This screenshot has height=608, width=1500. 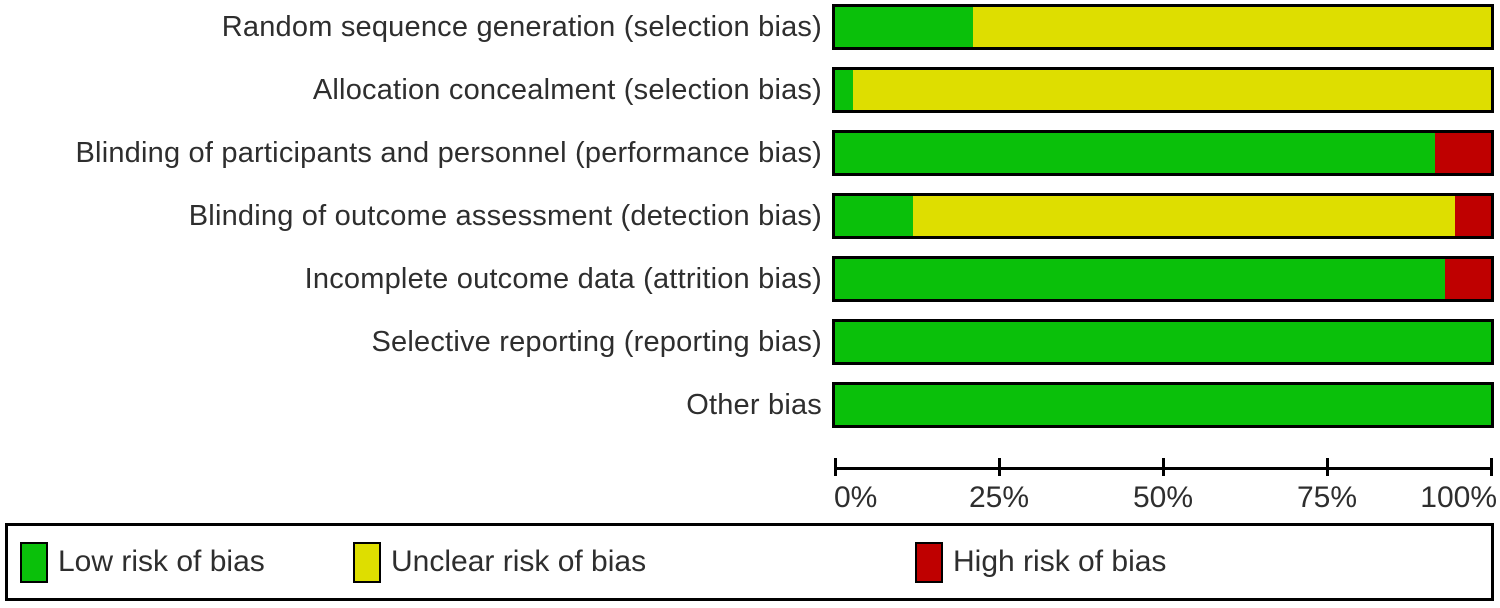 I want to click on axis-tick-label: 0%, so click(x=856, y=497).